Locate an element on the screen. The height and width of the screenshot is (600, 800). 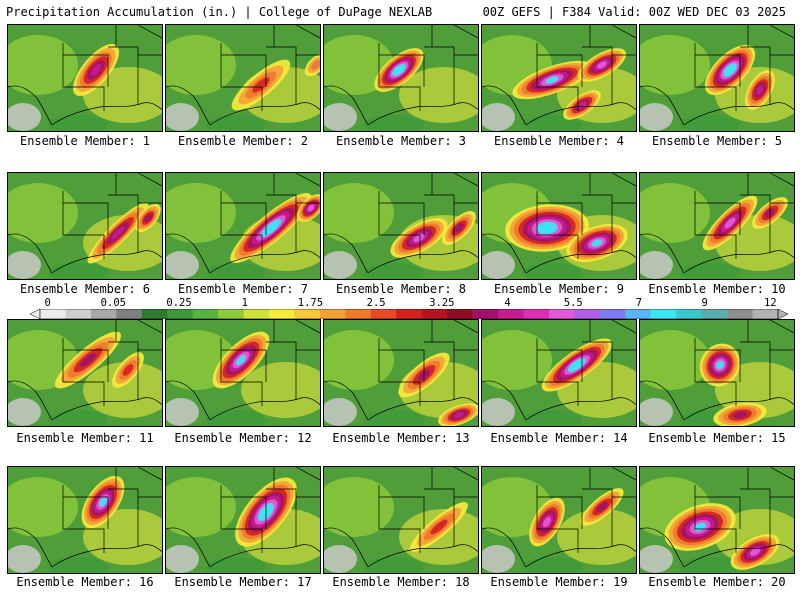
ensemble-member-label: Ensemble Member: 15 is located at coordinates (717, 438).